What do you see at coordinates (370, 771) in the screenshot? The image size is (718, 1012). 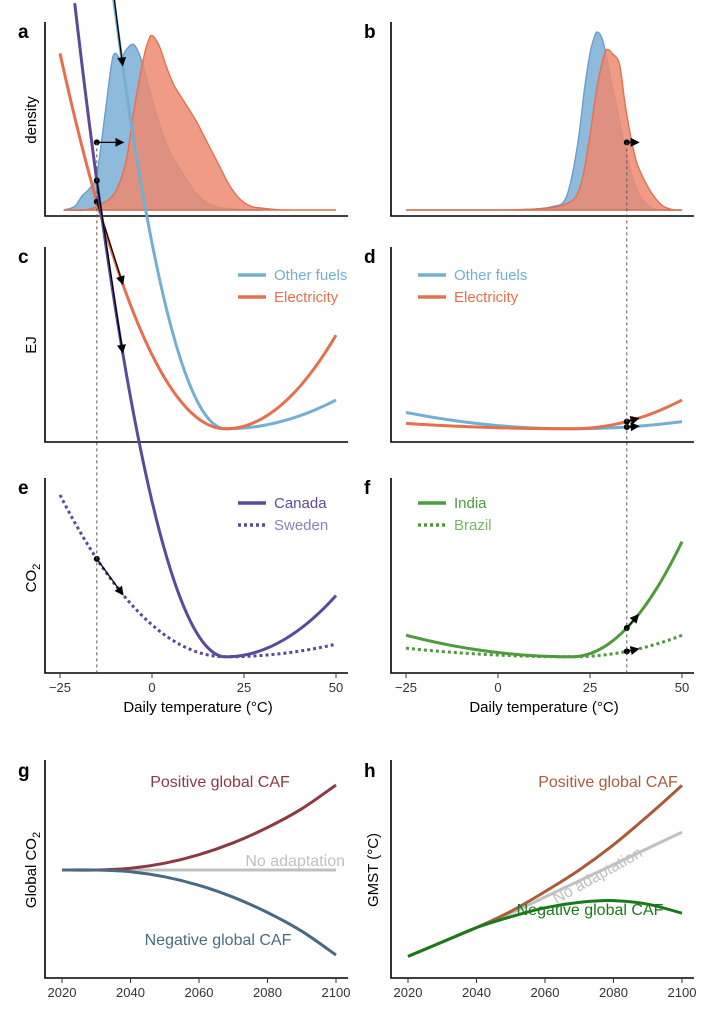 I see `panel-letter-h: h` at bounding box center [370, 771].